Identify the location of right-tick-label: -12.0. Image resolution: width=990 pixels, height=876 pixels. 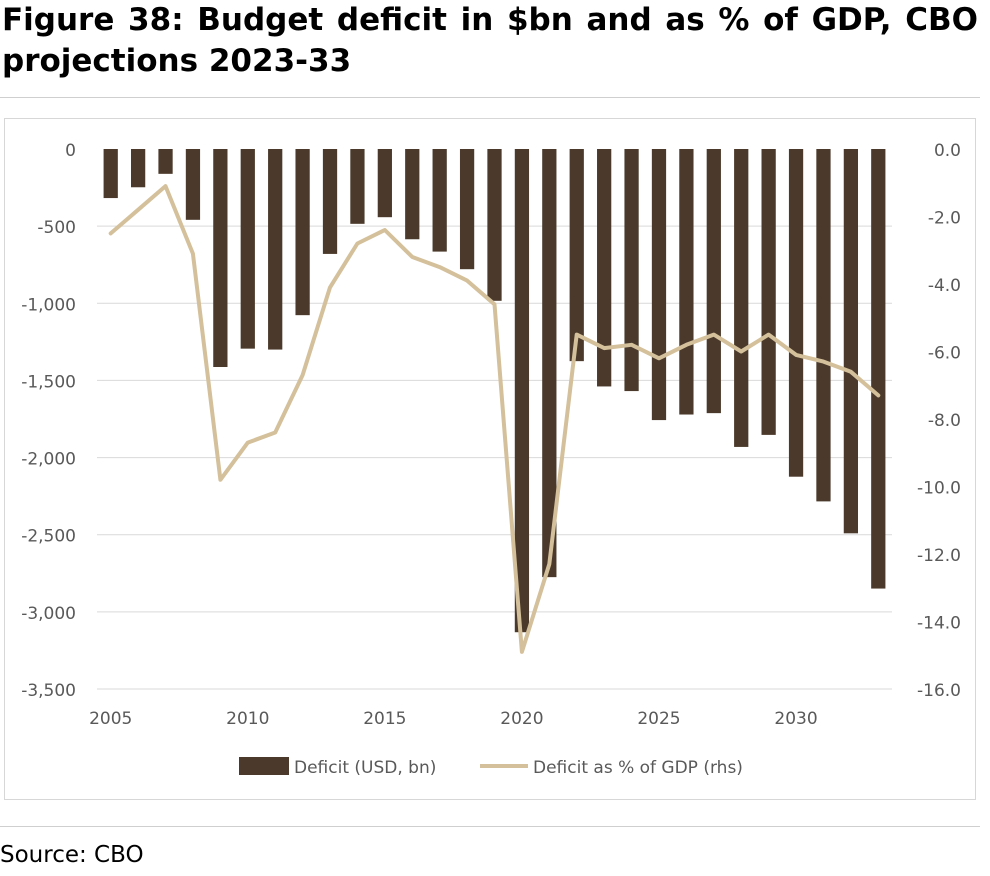
(939, 556).